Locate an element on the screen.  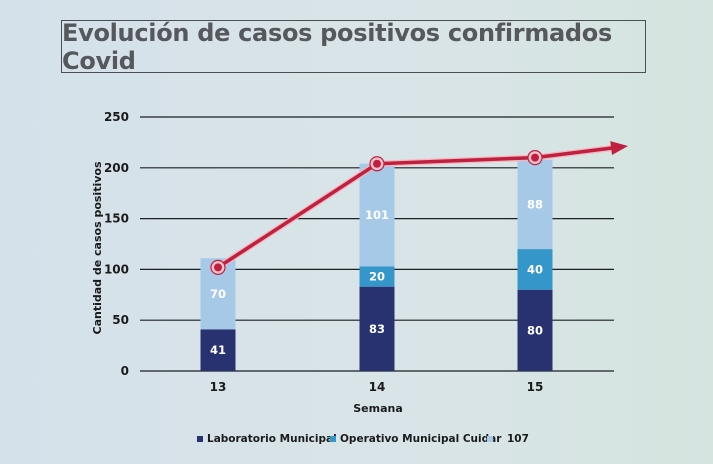
trend-arrowhead is located at coordinates (619, 148).